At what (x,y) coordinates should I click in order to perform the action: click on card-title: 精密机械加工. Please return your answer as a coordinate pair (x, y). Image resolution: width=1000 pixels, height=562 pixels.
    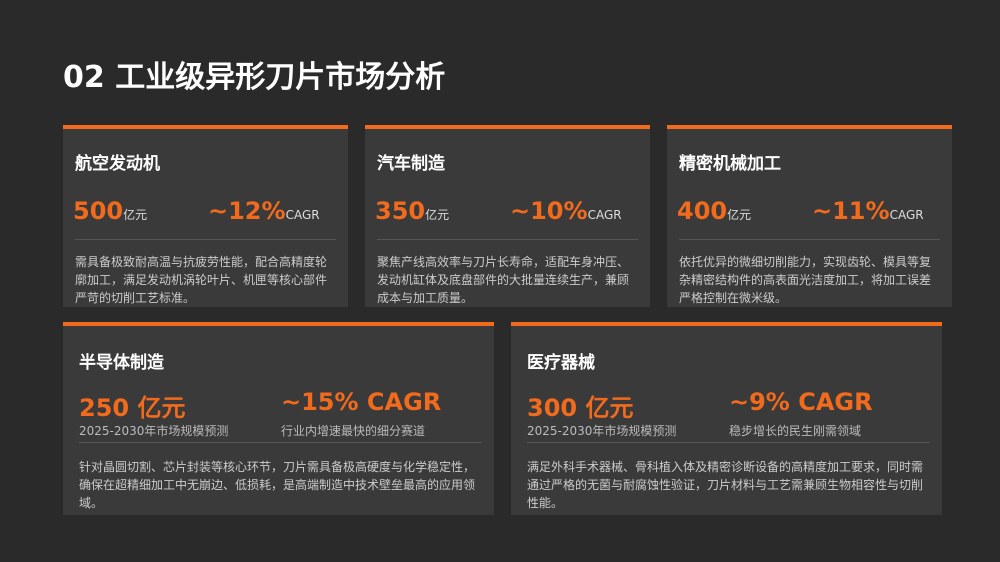
    Looking at the image, I should click on (730, 164).